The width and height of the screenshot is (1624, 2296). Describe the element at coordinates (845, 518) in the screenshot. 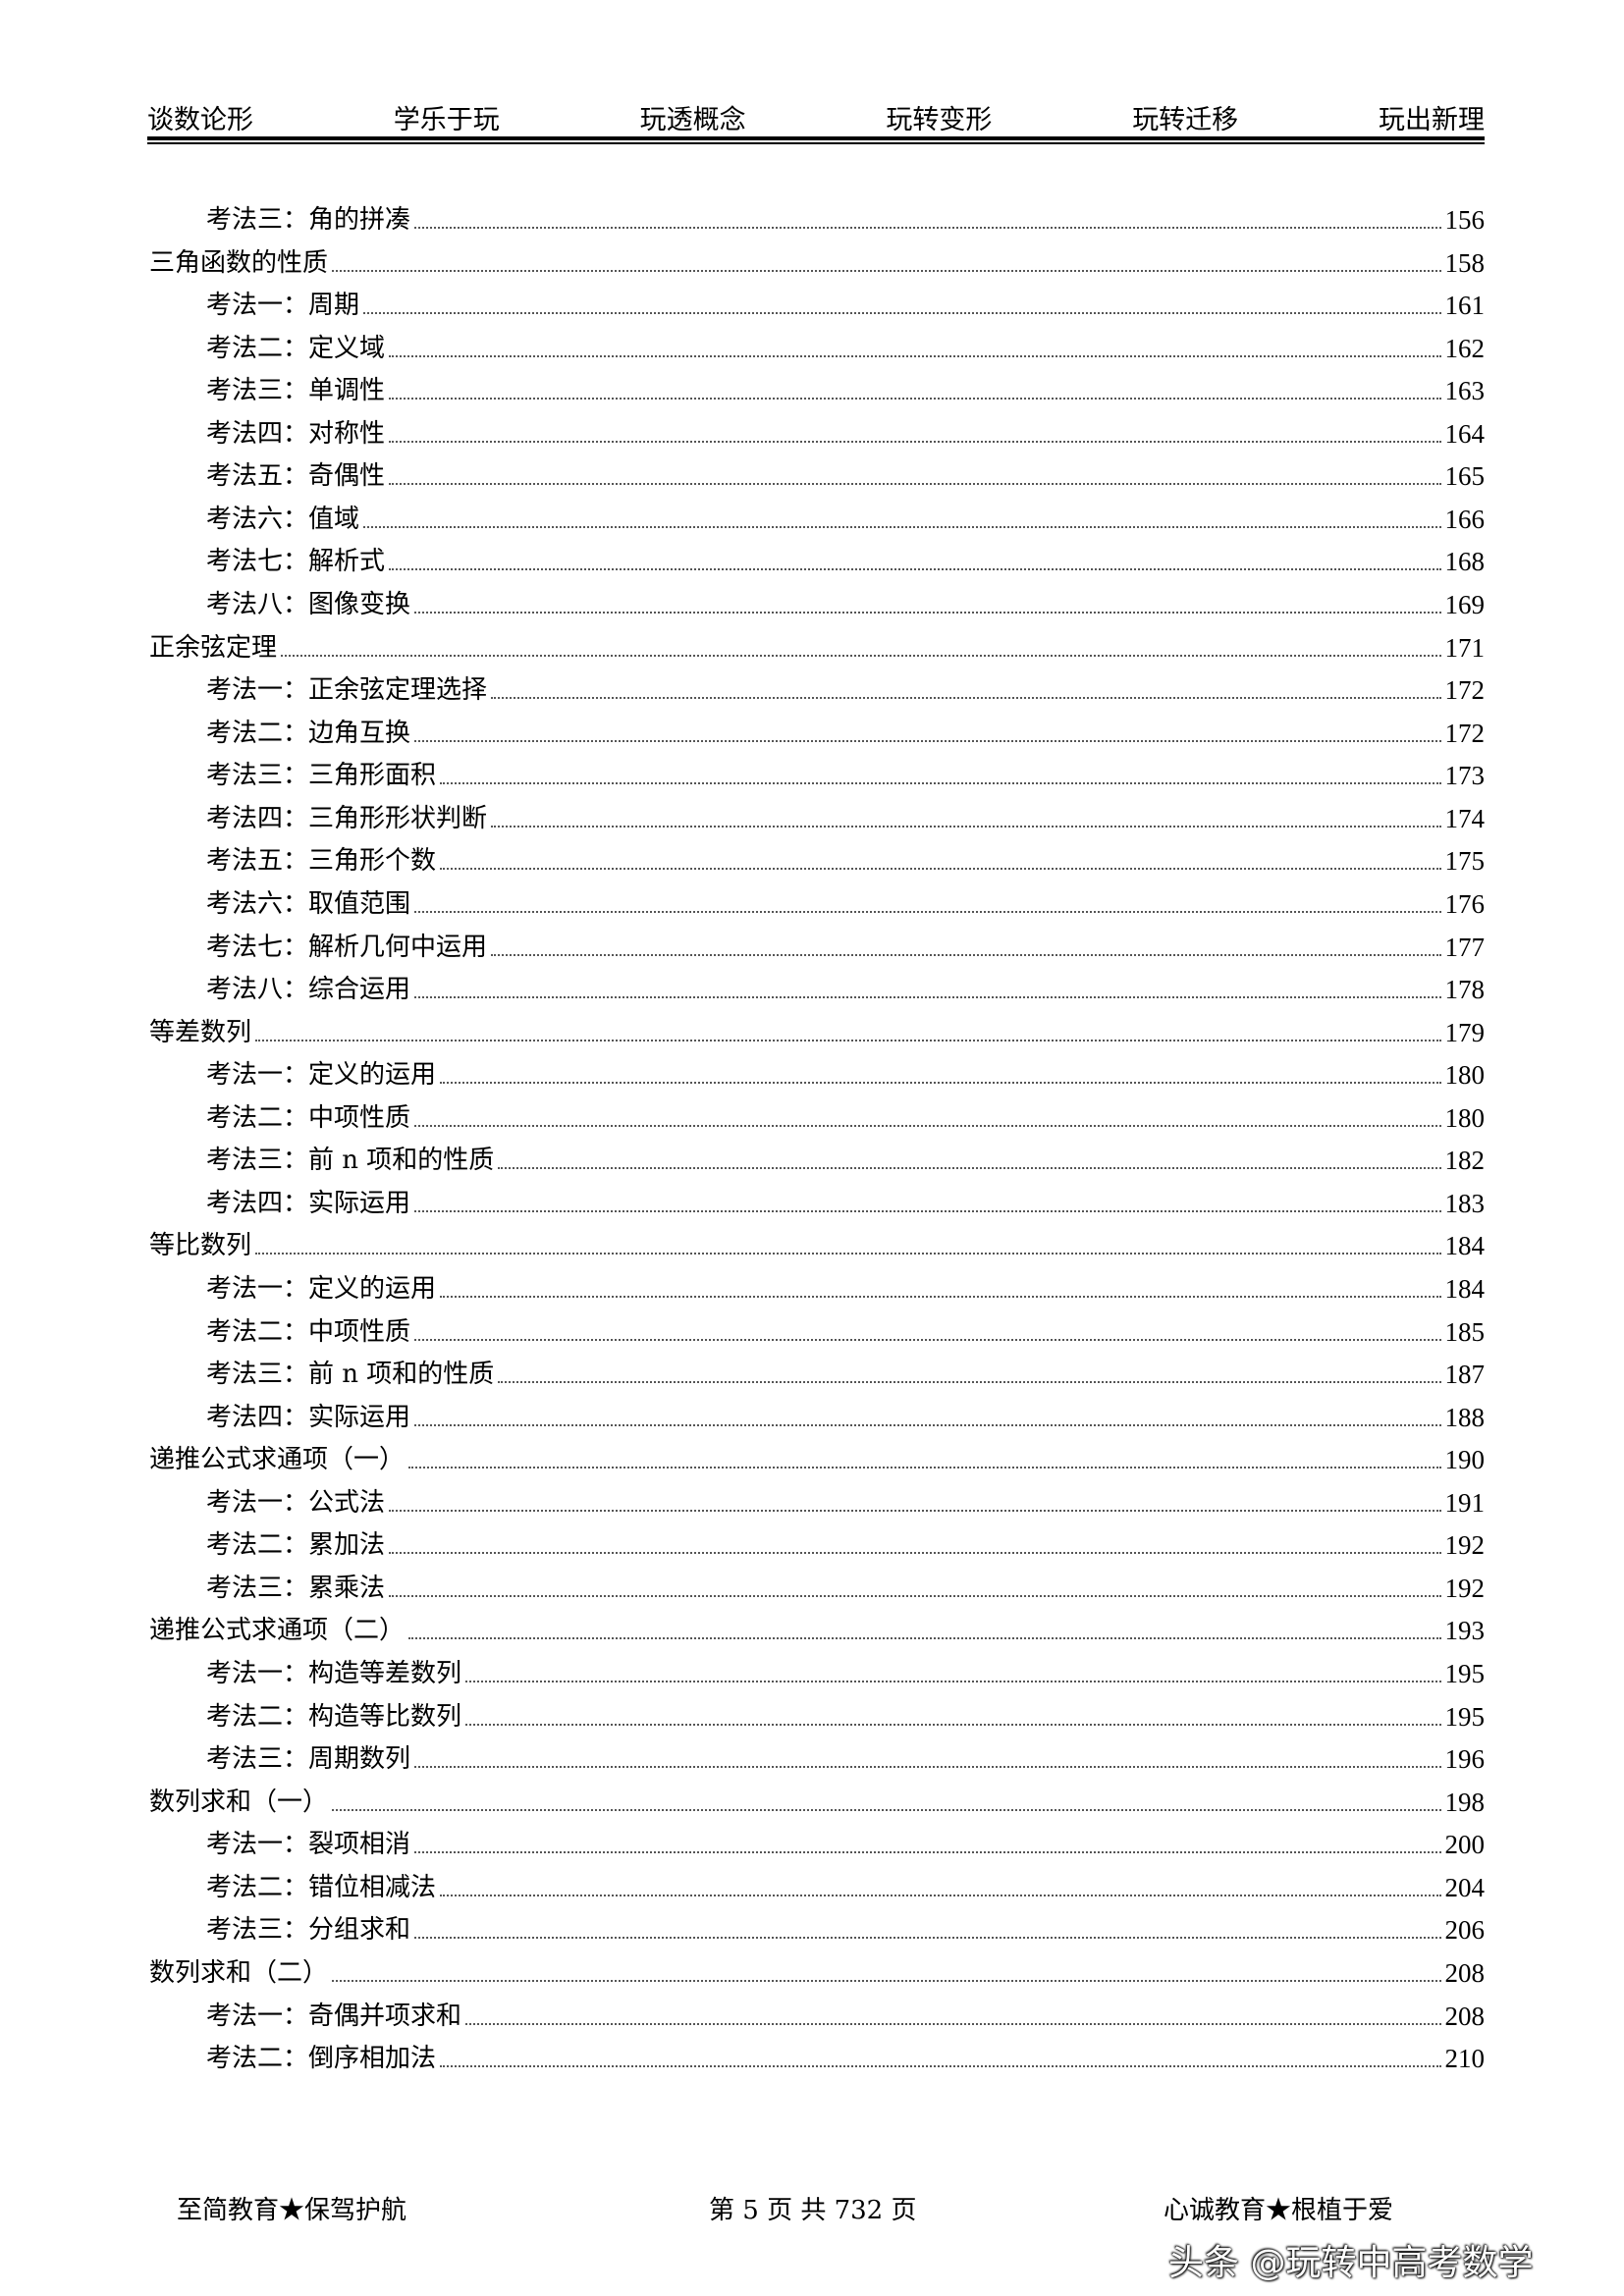

I see `toc-section-entry: 考法六：值域 166` at that location.